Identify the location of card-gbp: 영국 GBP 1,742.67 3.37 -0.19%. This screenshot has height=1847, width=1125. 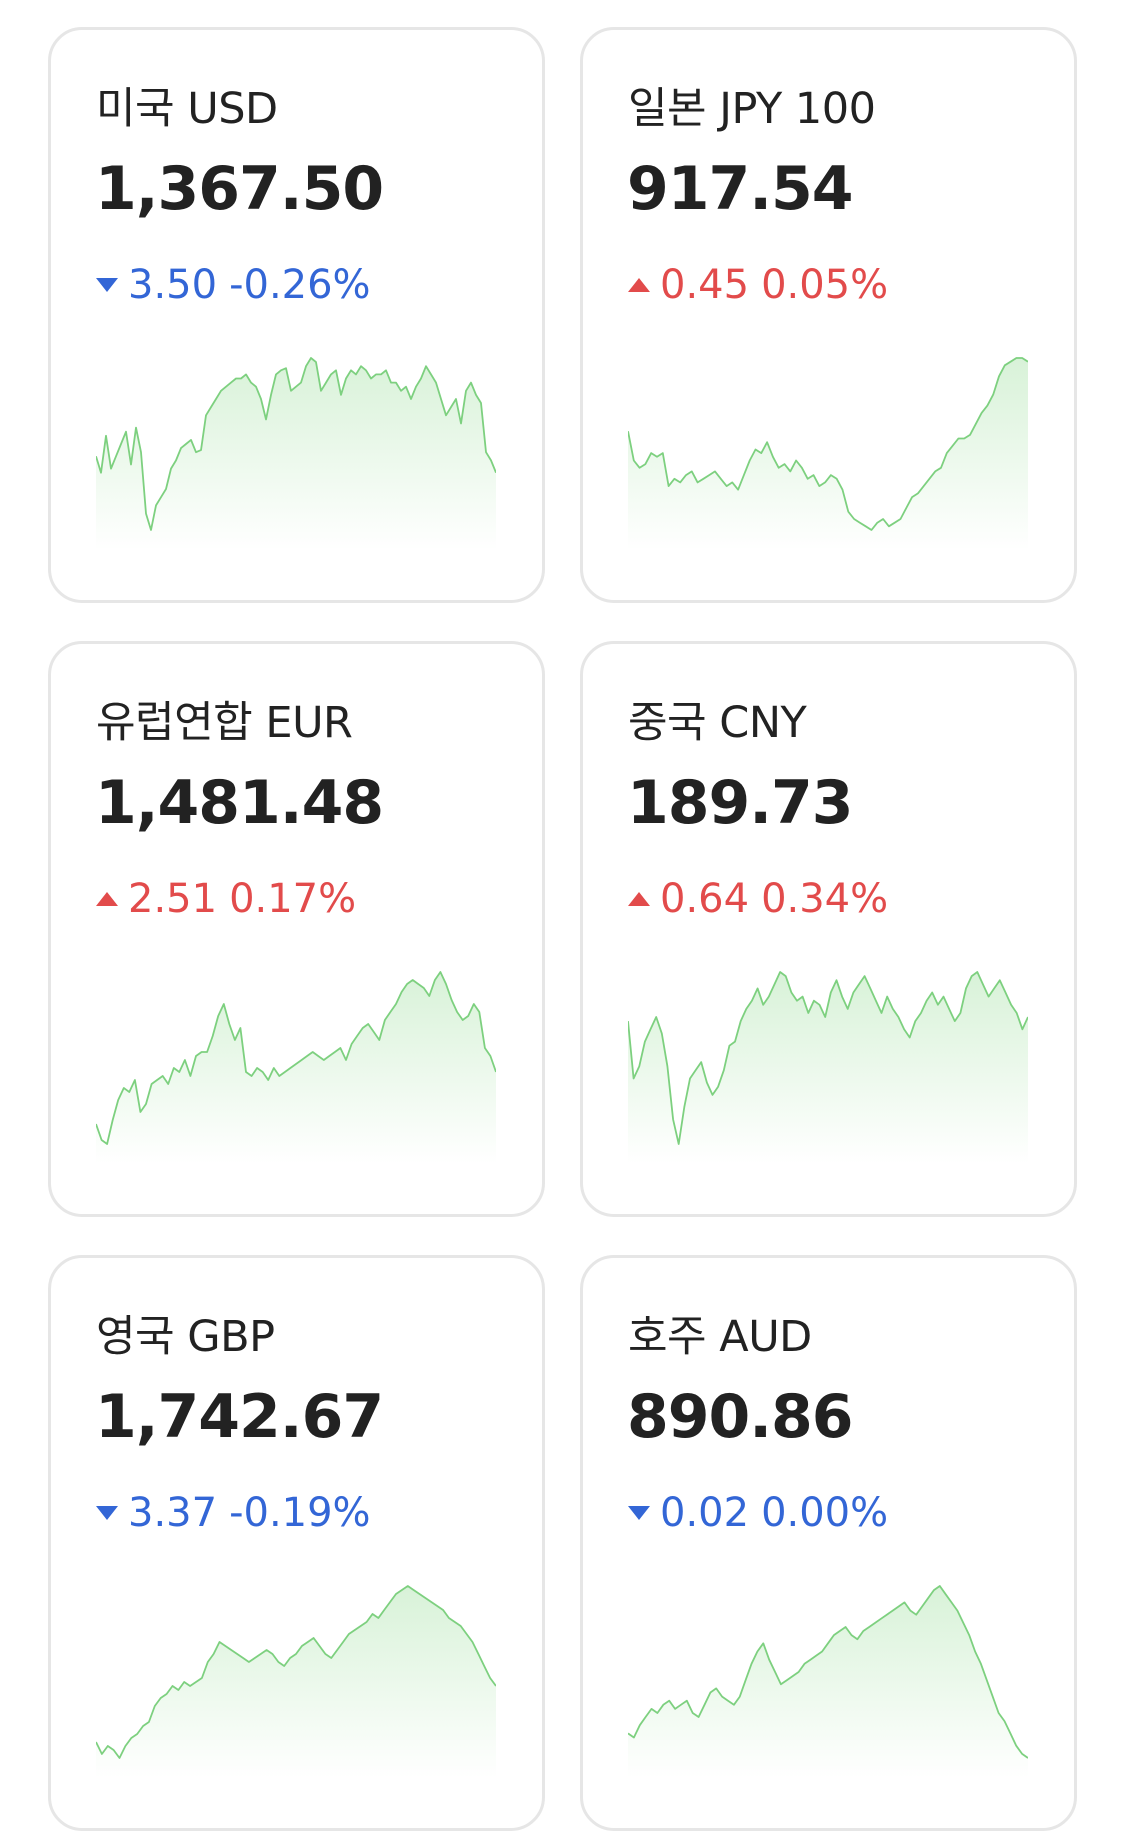
(296, 1543).